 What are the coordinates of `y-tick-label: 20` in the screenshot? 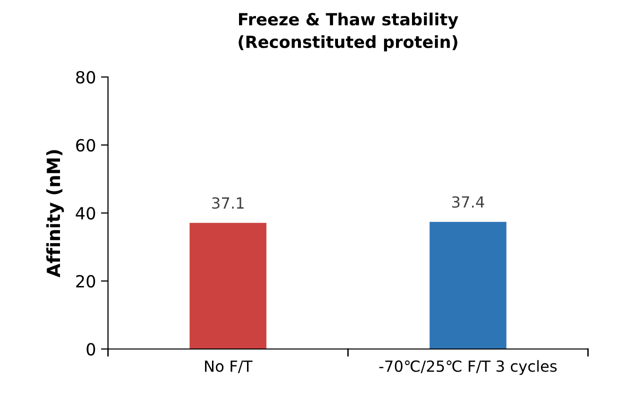 It's located at (86, 281).